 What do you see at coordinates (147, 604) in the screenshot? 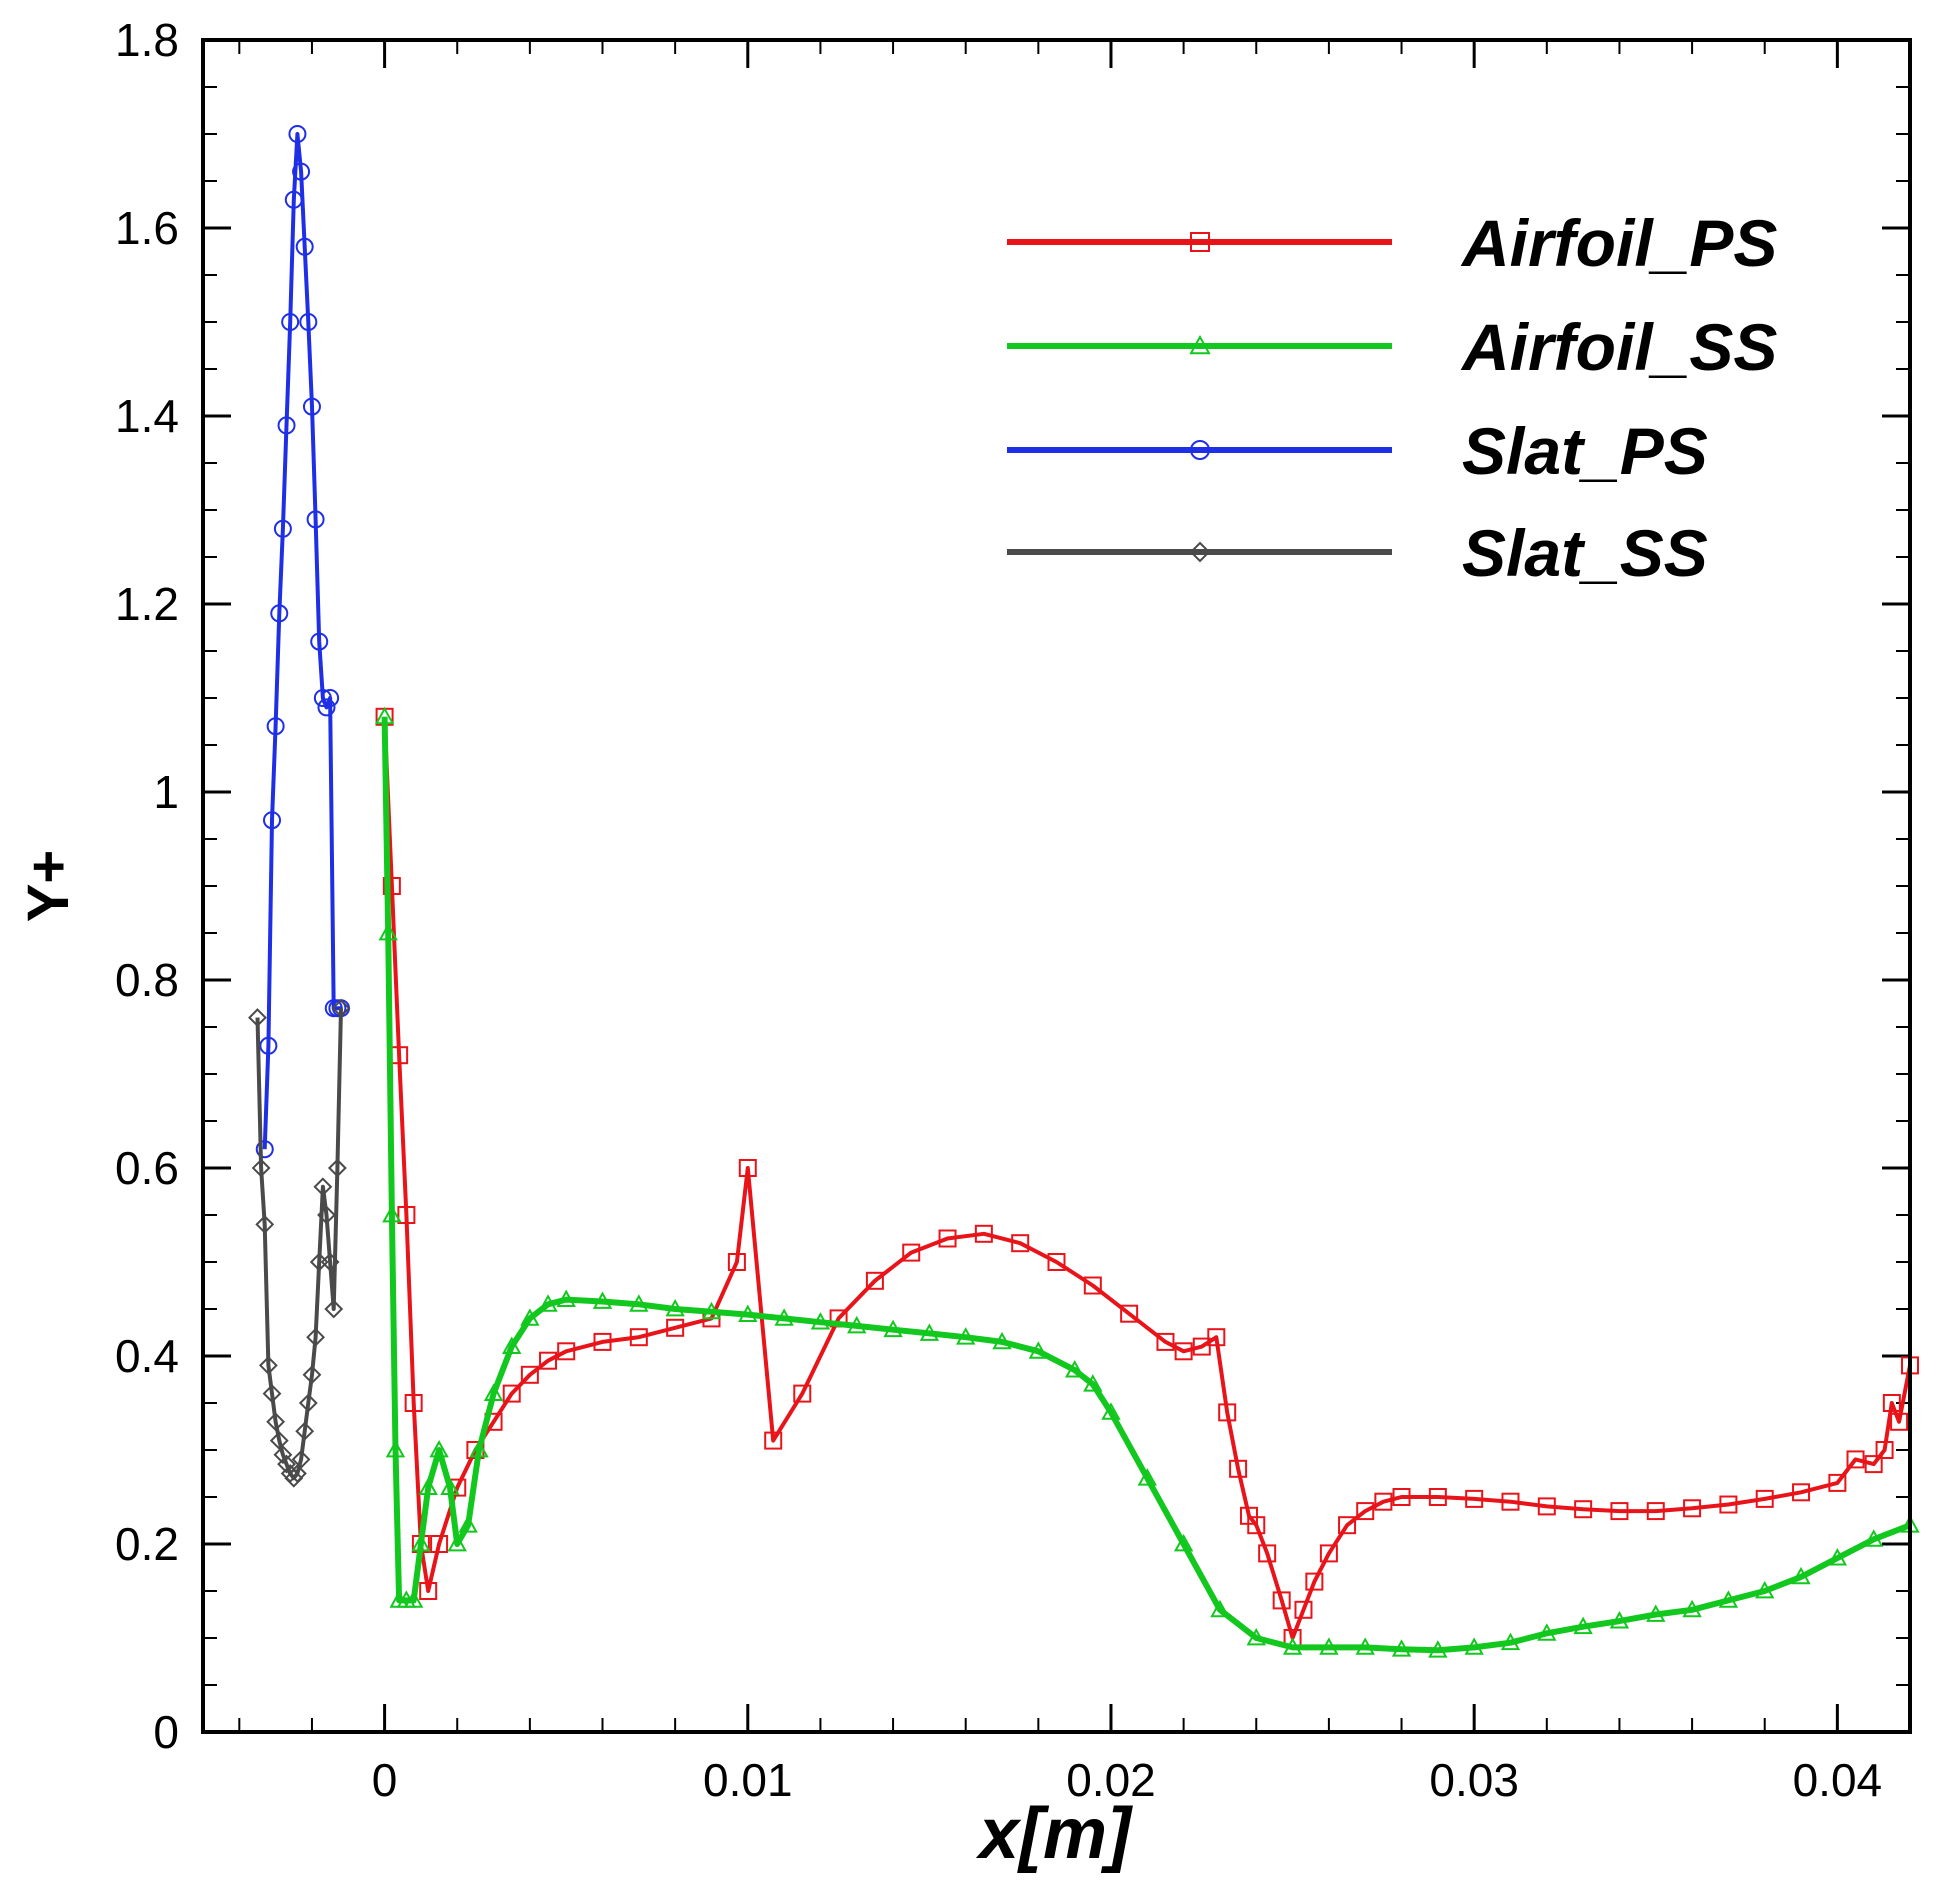
I see `y-tick-label: 1.2` at bounding box center [147, 604].